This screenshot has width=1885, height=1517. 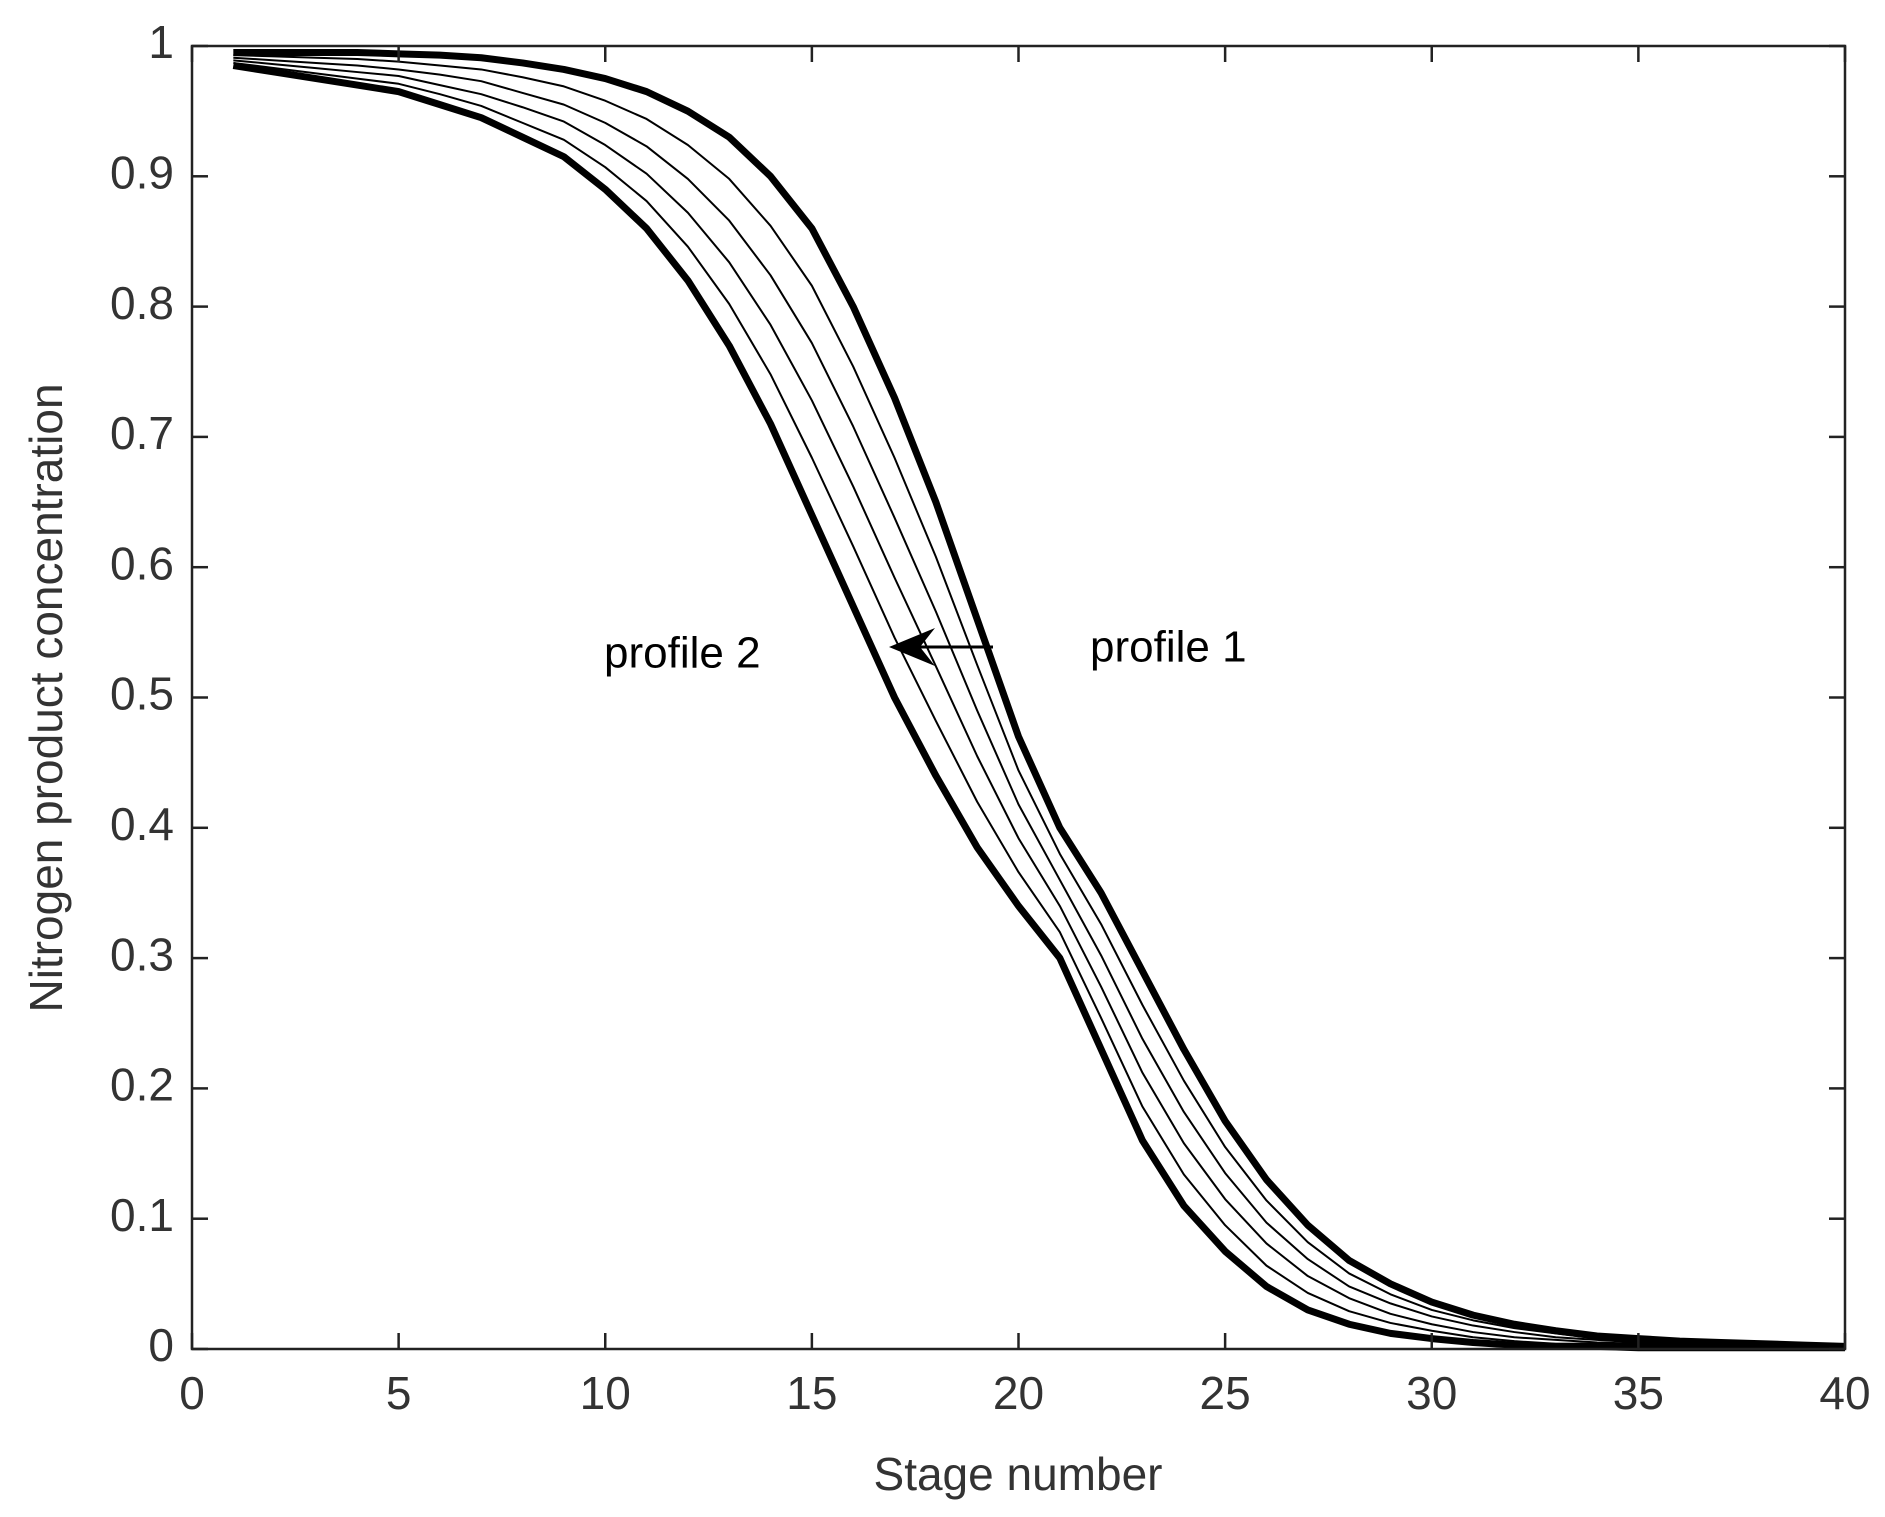 What do you see at coordinates (142, 563) in the screenshot?
I see `y-tick-label: 0.6` at bounding box center [142, 563].